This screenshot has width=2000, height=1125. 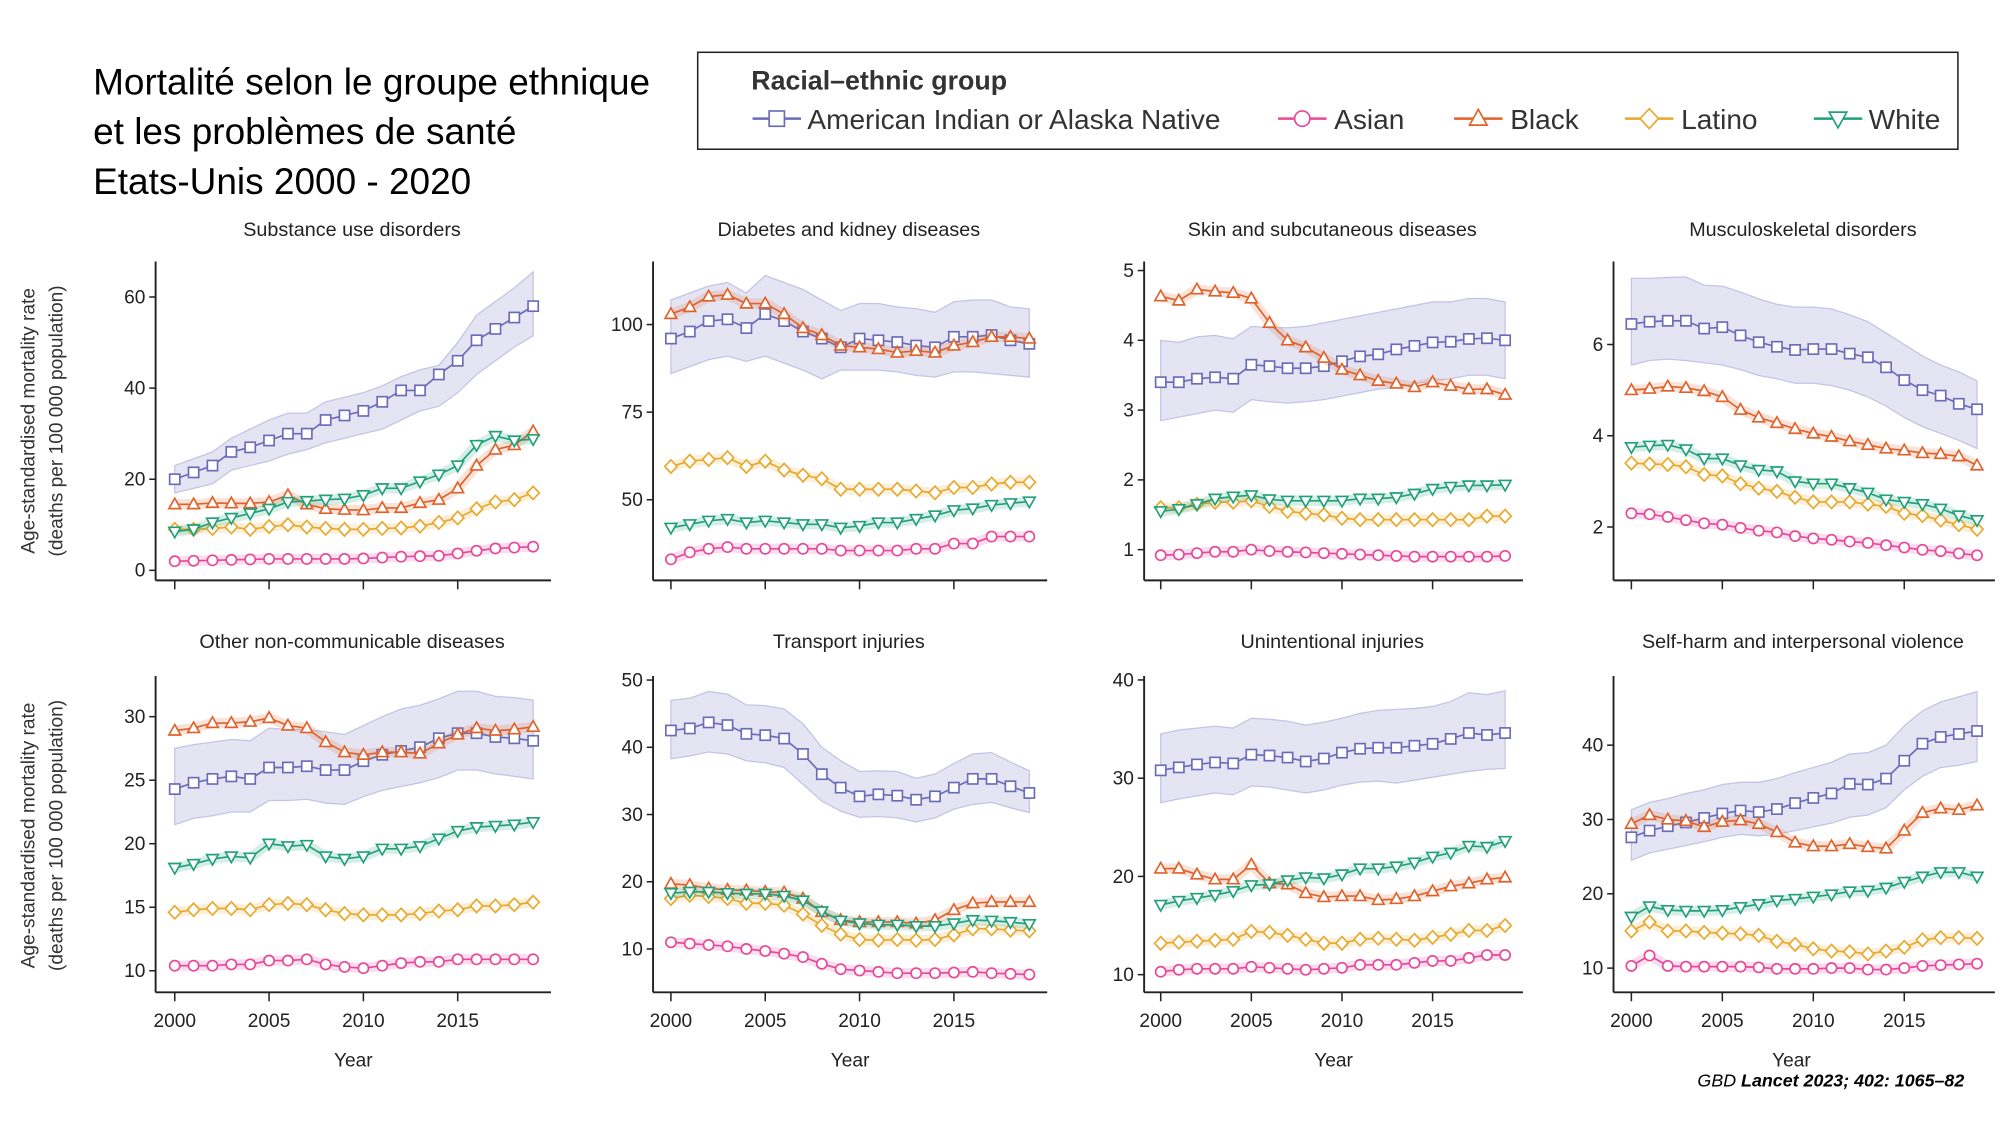 What do you see at coordinates (1852, 1081) in the screenshot?
I see `citation-source: Lancet 2023; 402: 1065–82` at bounding box center [1852, 1081].